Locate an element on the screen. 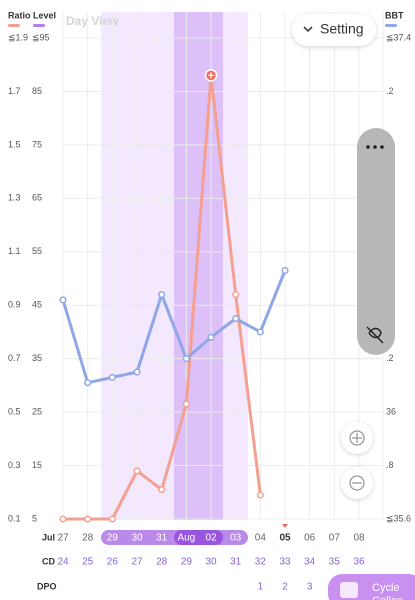  level-tick-label: ≦95 is located at coordinates (41, 37).